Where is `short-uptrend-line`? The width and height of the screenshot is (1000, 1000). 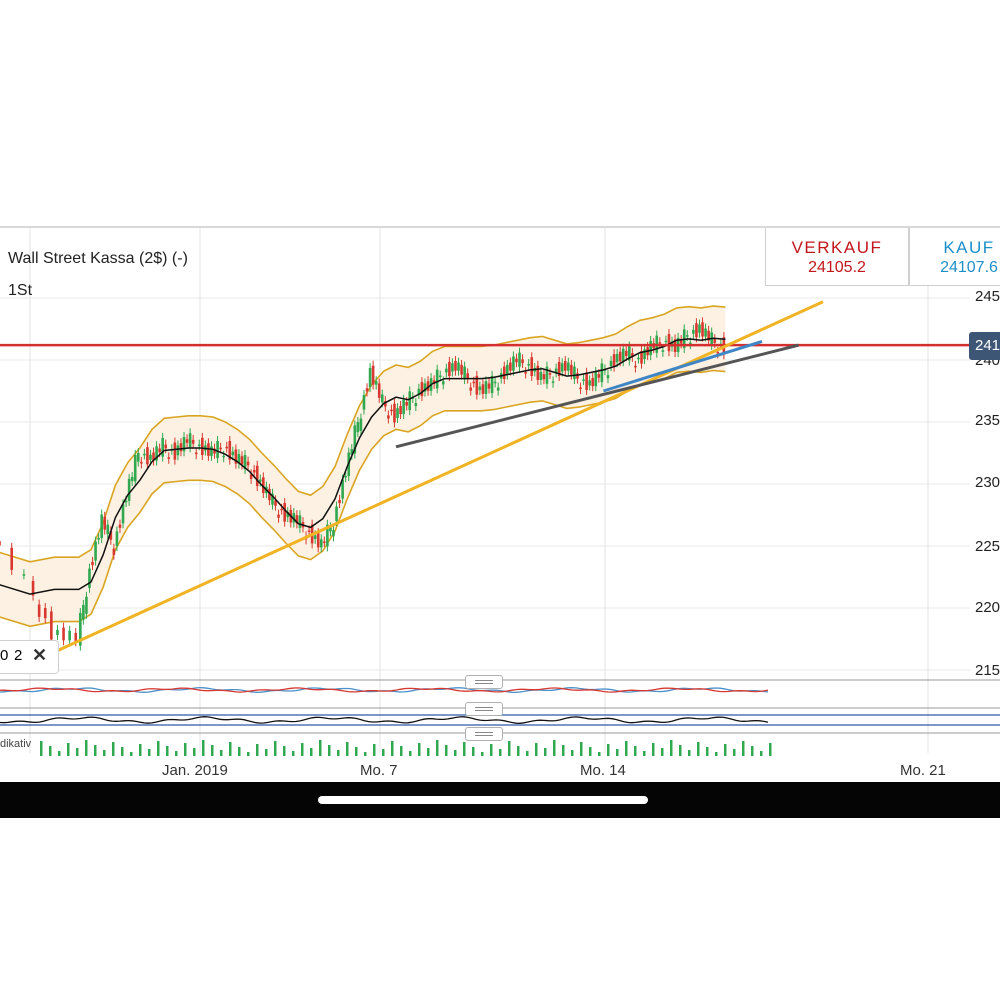 short-uptrend-line is located at coordinates (682, 366).